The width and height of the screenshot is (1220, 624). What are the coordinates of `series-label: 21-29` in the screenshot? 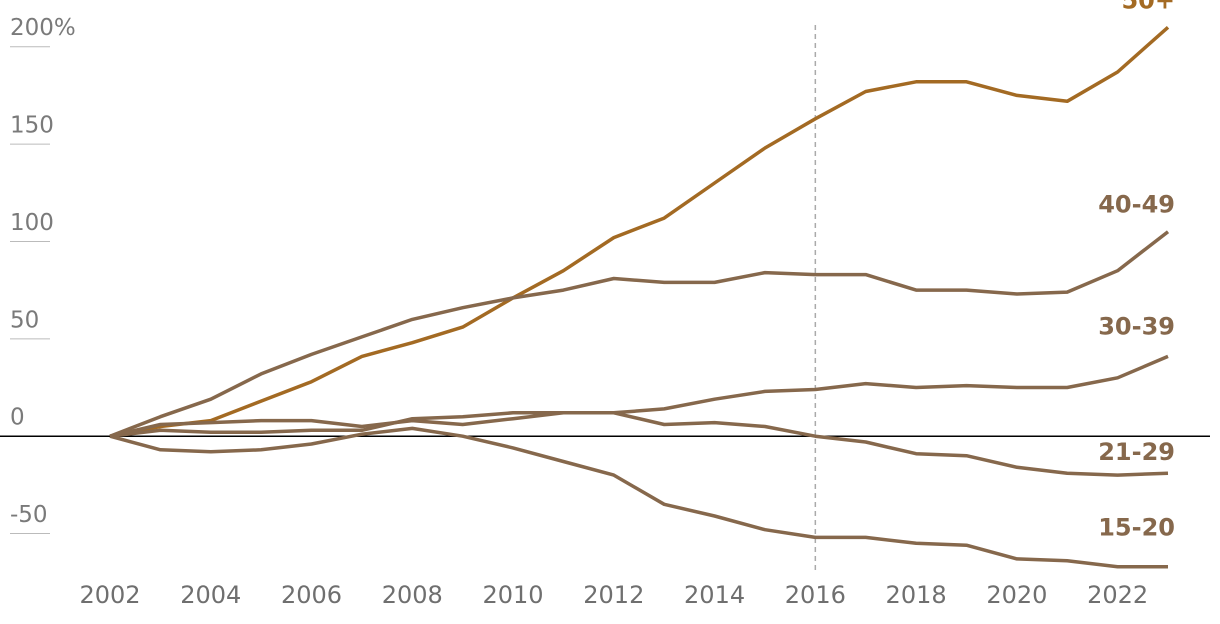 It's located at (1136, 452).